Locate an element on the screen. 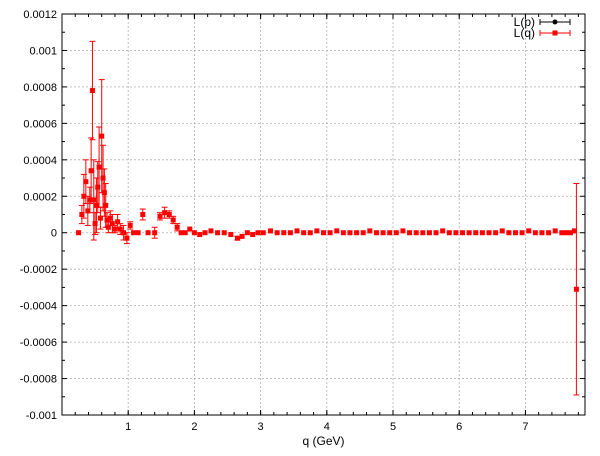 The height and width of the screenshot is (456, 600). x-axis-title: q (GeV) is located at coordinates (323, 441).